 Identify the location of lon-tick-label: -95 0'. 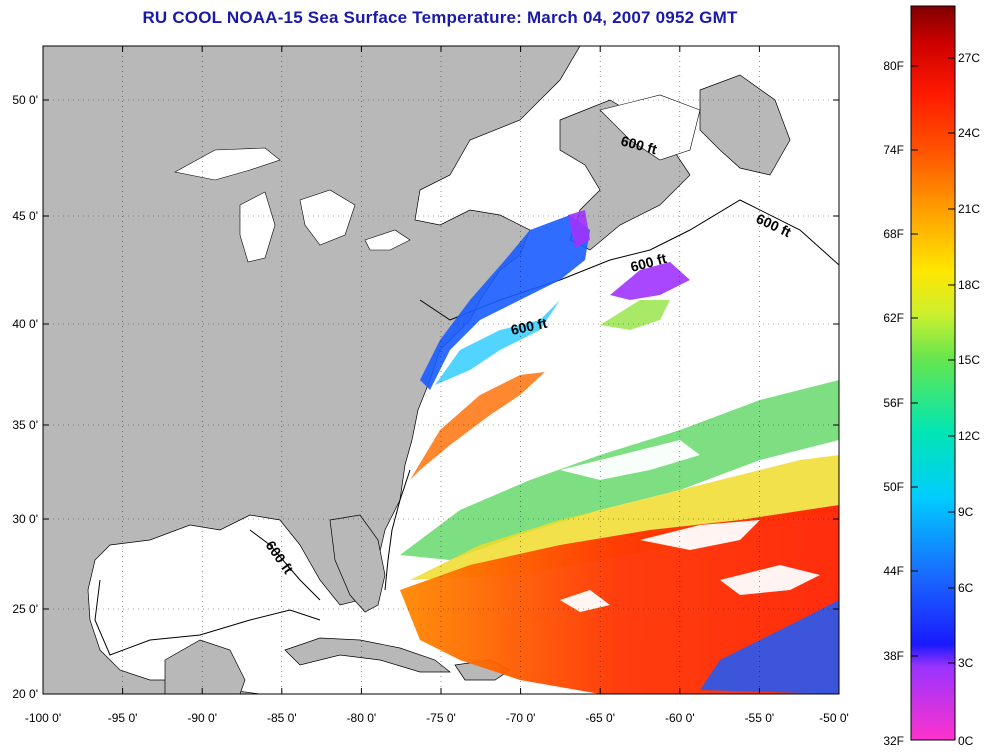
(123, 718).